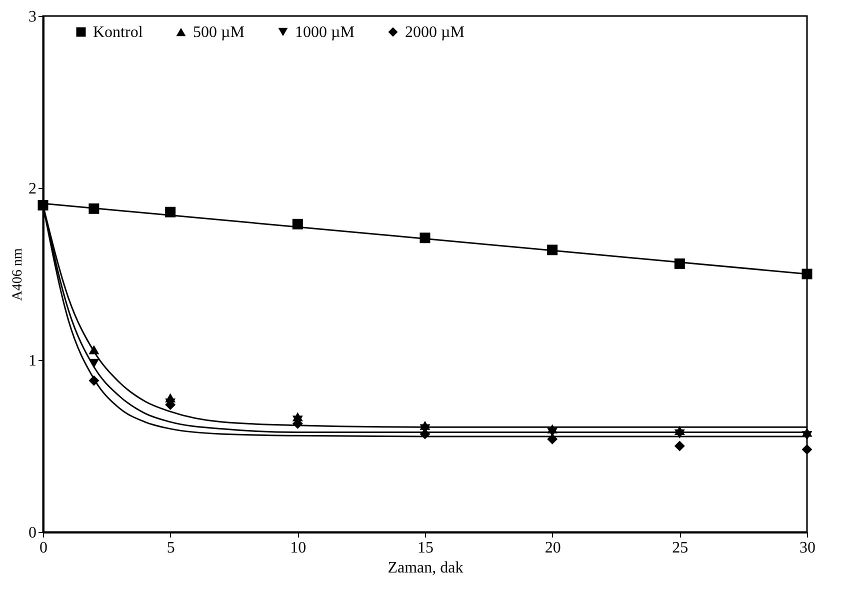 Image resolution: width=842 pixels, height=590 pixels. I want to click on y-tick-label: 0, so click(32, 533).